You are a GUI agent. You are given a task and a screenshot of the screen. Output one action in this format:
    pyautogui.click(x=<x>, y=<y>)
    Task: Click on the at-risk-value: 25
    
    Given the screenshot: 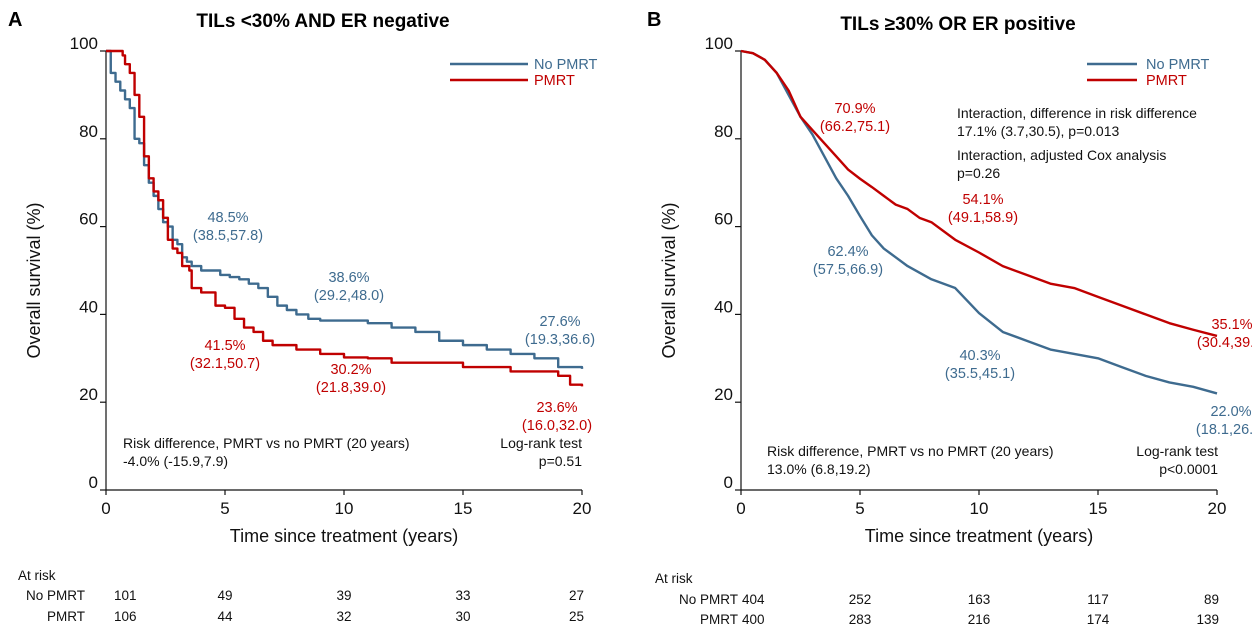 What is the action you would take?
    pyautogui.click(x=576, y=616)
    